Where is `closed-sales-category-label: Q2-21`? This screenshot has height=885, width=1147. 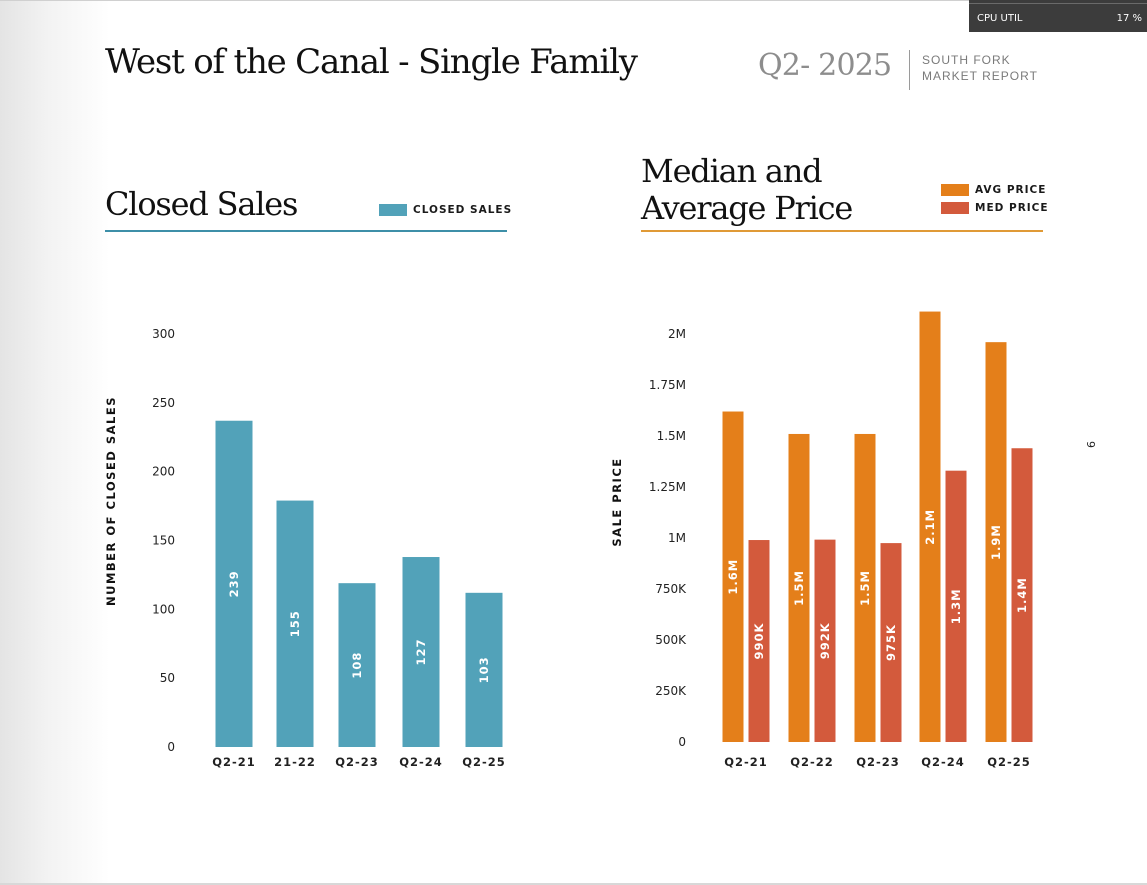 closed-sales-category-label: Q2-21 is located at coordinates (234, 762).